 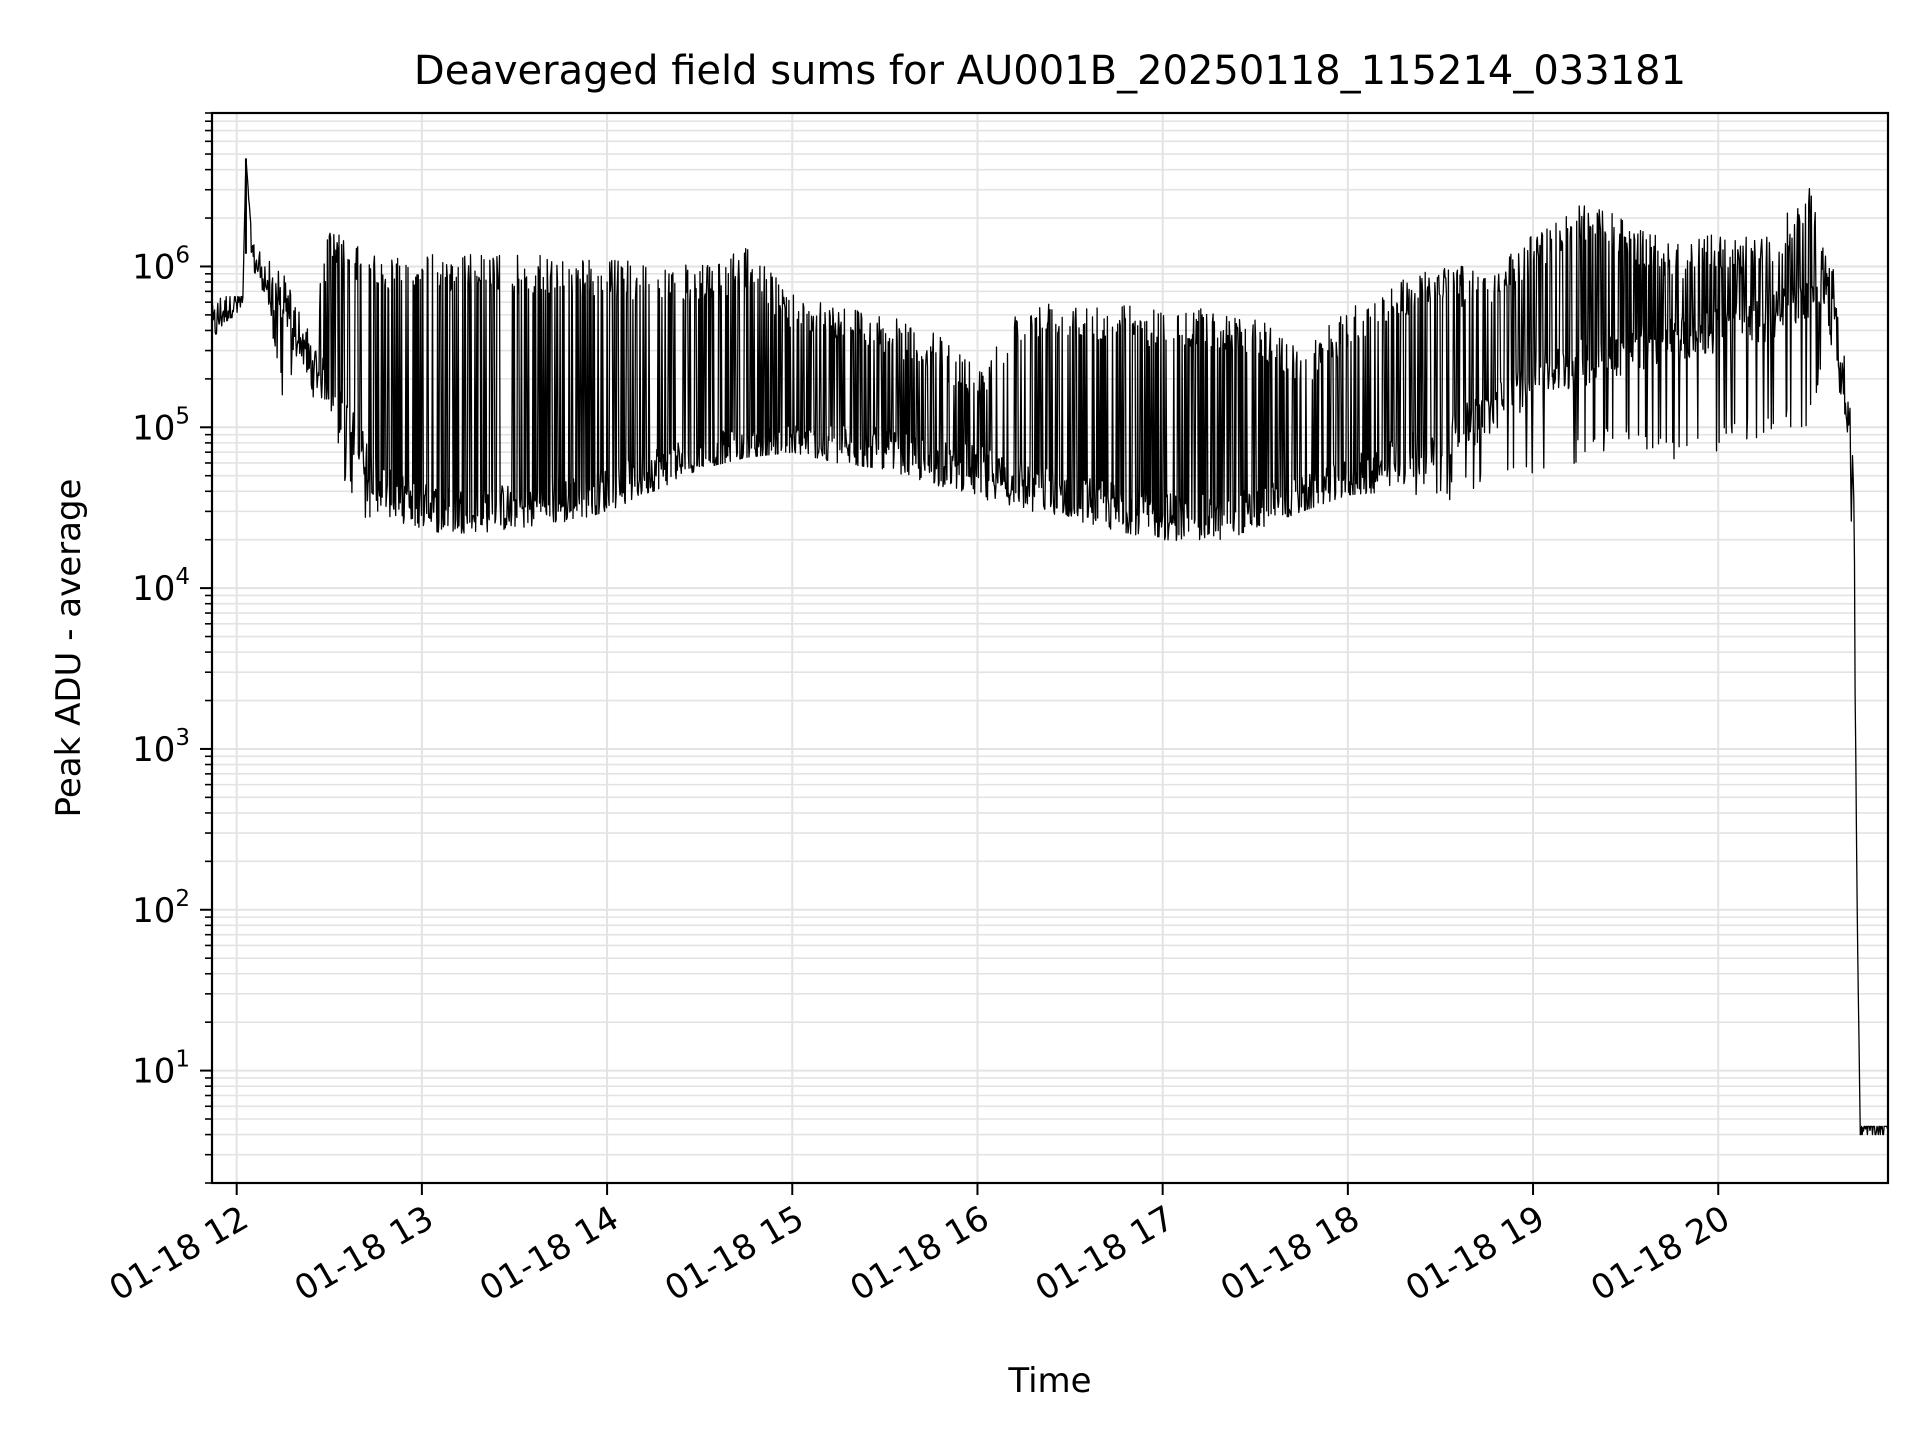 What do you see at coordinates (161, 908) in the screenshot?
I see `y-tick-label: 10²` at bounding box center [161, 908].